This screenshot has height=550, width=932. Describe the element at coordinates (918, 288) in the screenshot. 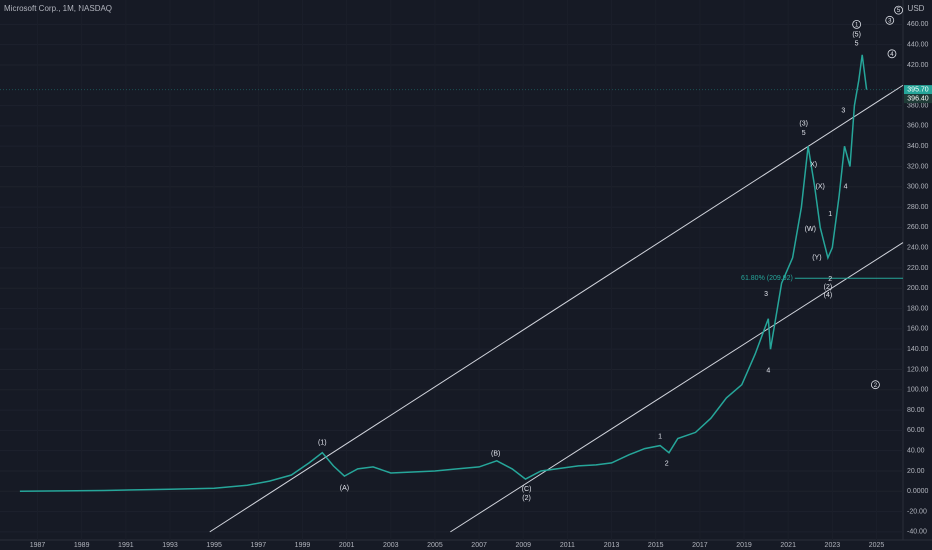

I see `y-tick-label: 200.00` at that location.